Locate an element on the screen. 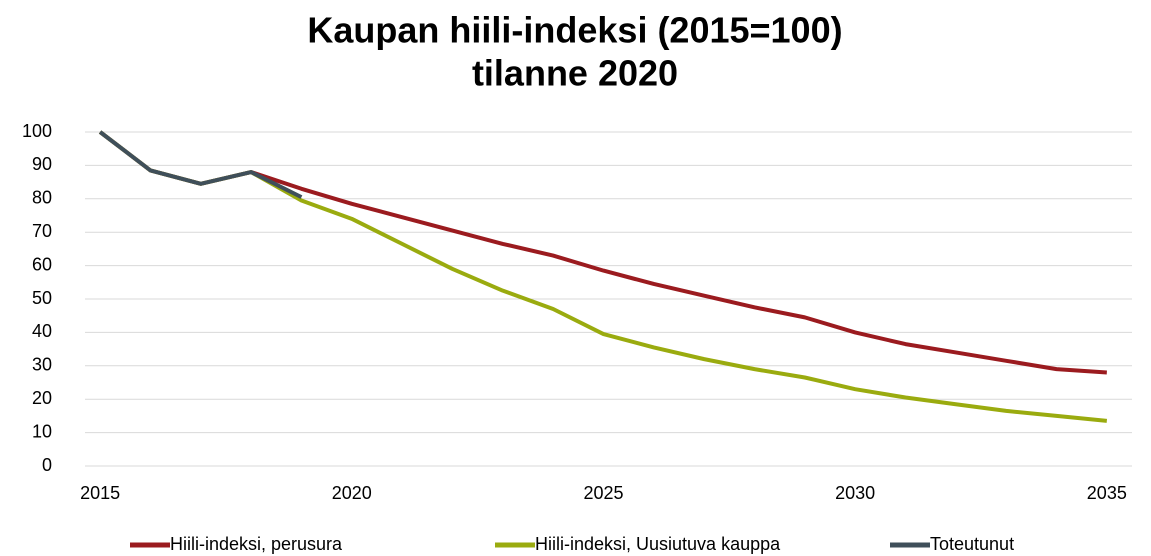  y-tick-label: 90 is located at coordinates (42, 164).